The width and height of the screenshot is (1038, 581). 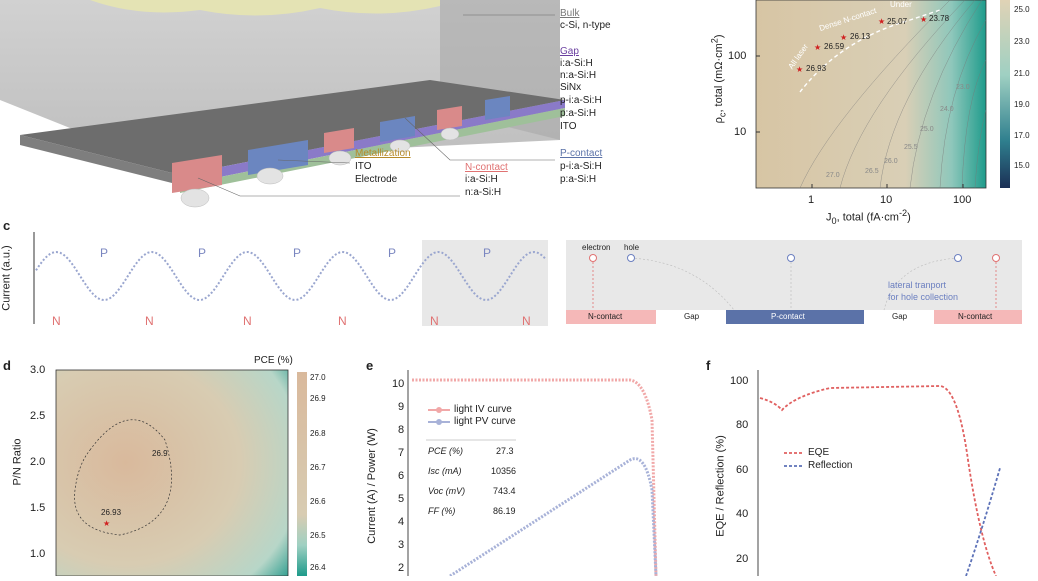 I want to click on panel-f-plot, so click(x=879, y=473).